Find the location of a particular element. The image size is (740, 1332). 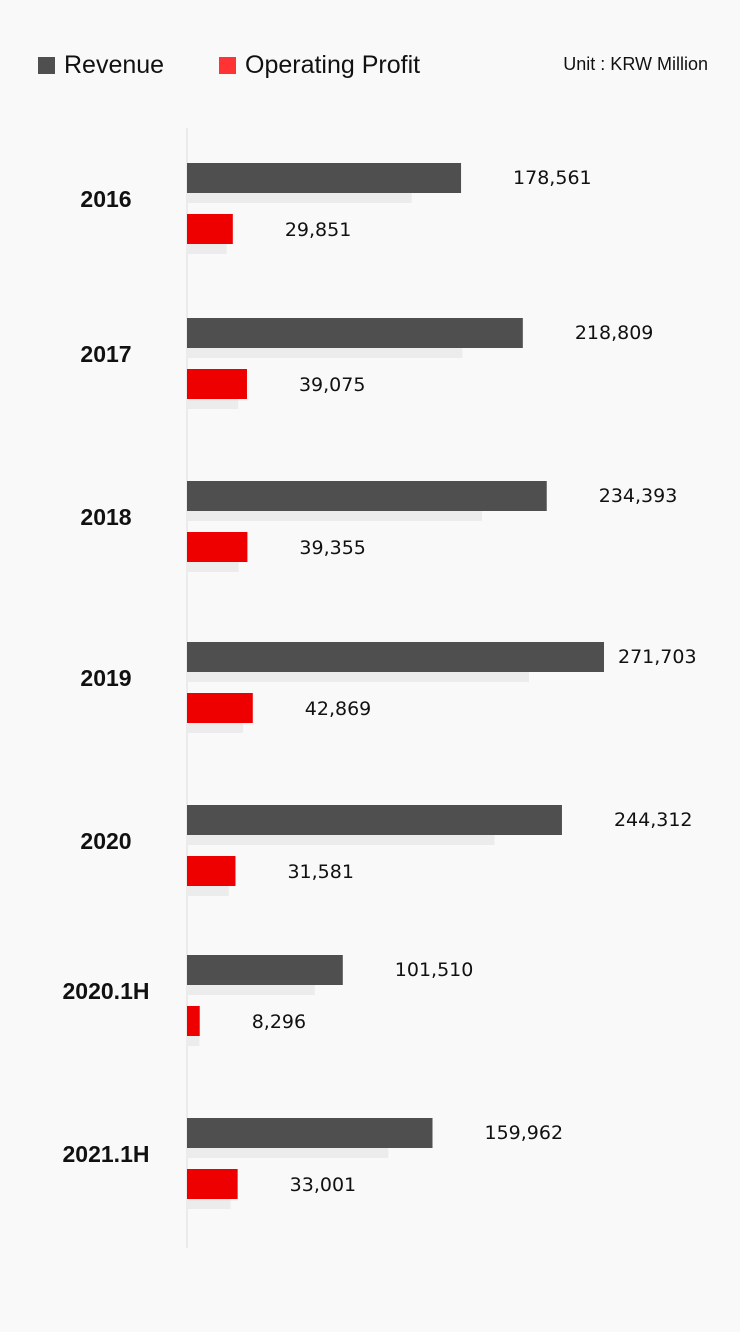

operating-profit-swatch is located at coordinates (227, 65).